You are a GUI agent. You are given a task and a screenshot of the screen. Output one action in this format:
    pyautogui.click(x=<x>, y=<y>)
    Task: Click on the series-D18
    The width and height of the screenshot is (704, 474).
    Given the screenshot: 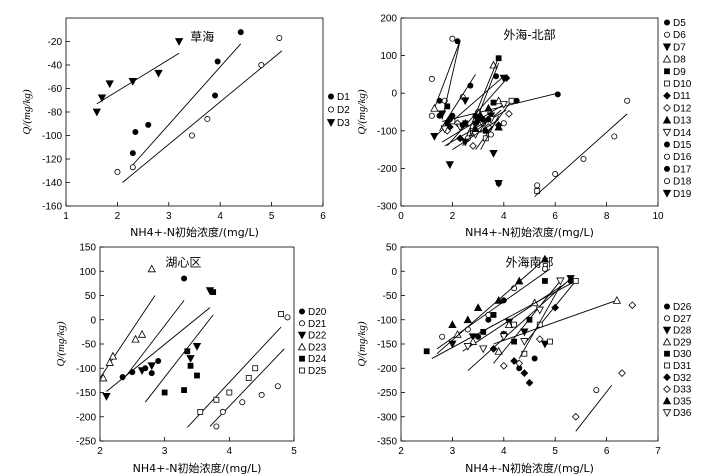 What is the action you would take?
    pyautogui.click(x=582, y=147)
    